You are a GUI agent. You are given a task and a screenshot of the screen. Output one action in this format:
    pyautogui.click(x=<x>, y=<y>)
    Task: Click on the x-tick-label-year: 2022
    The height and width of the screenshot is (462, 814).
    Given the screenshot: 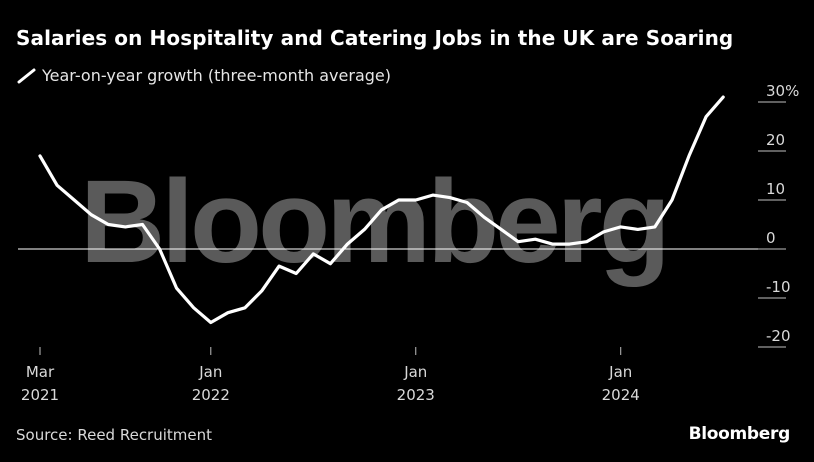 What is the action you would take?
    pyautogui.click(x=211, y=395)
    